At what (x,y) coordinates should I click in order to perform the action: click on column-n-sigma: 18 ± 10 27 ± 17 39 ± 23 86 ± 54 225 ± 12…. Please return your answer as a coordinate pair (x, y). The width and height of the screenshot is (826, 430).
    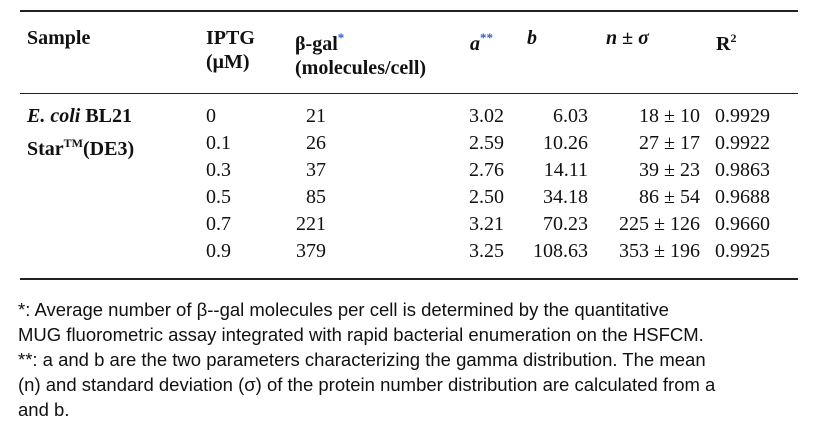
    Looking at the image, I should click on (649, 184).